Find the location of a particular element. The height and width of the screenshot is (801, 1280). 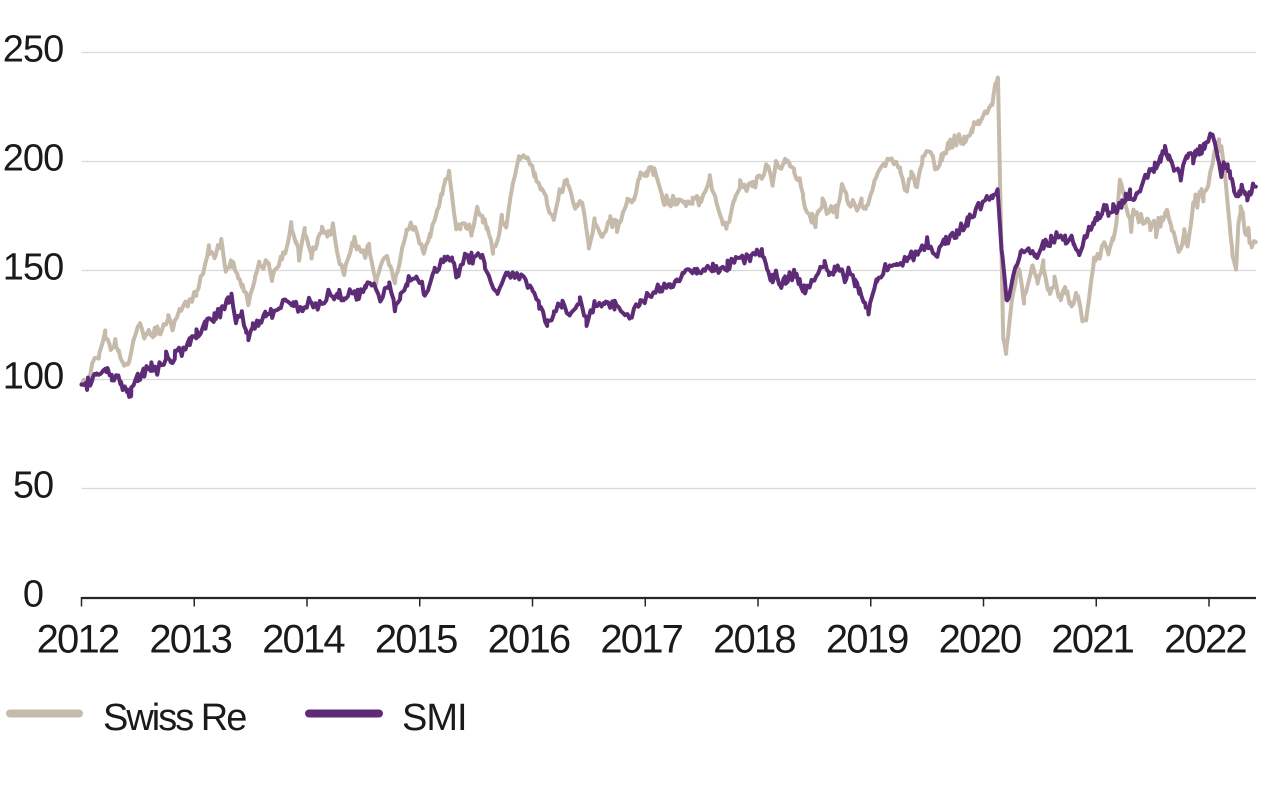

svg-text: 2012 is located at coordinates (78, 640).